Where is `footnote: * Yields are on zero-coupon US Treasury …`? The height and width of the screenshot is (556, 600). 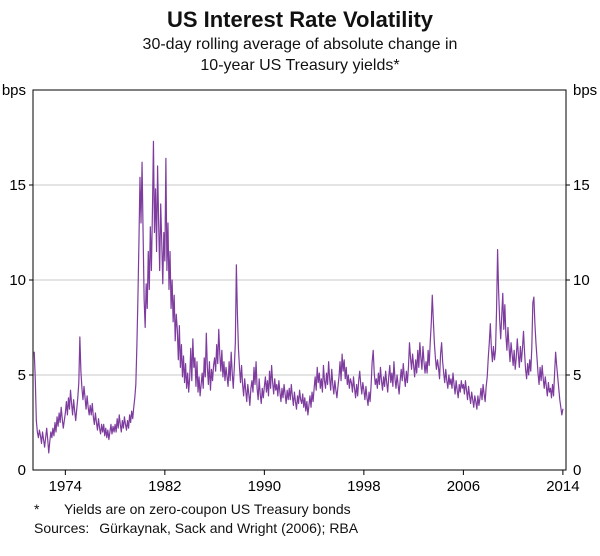
footnote: * Yields are on zero-coupon US Treasury … is located at coordinates (300, 509).